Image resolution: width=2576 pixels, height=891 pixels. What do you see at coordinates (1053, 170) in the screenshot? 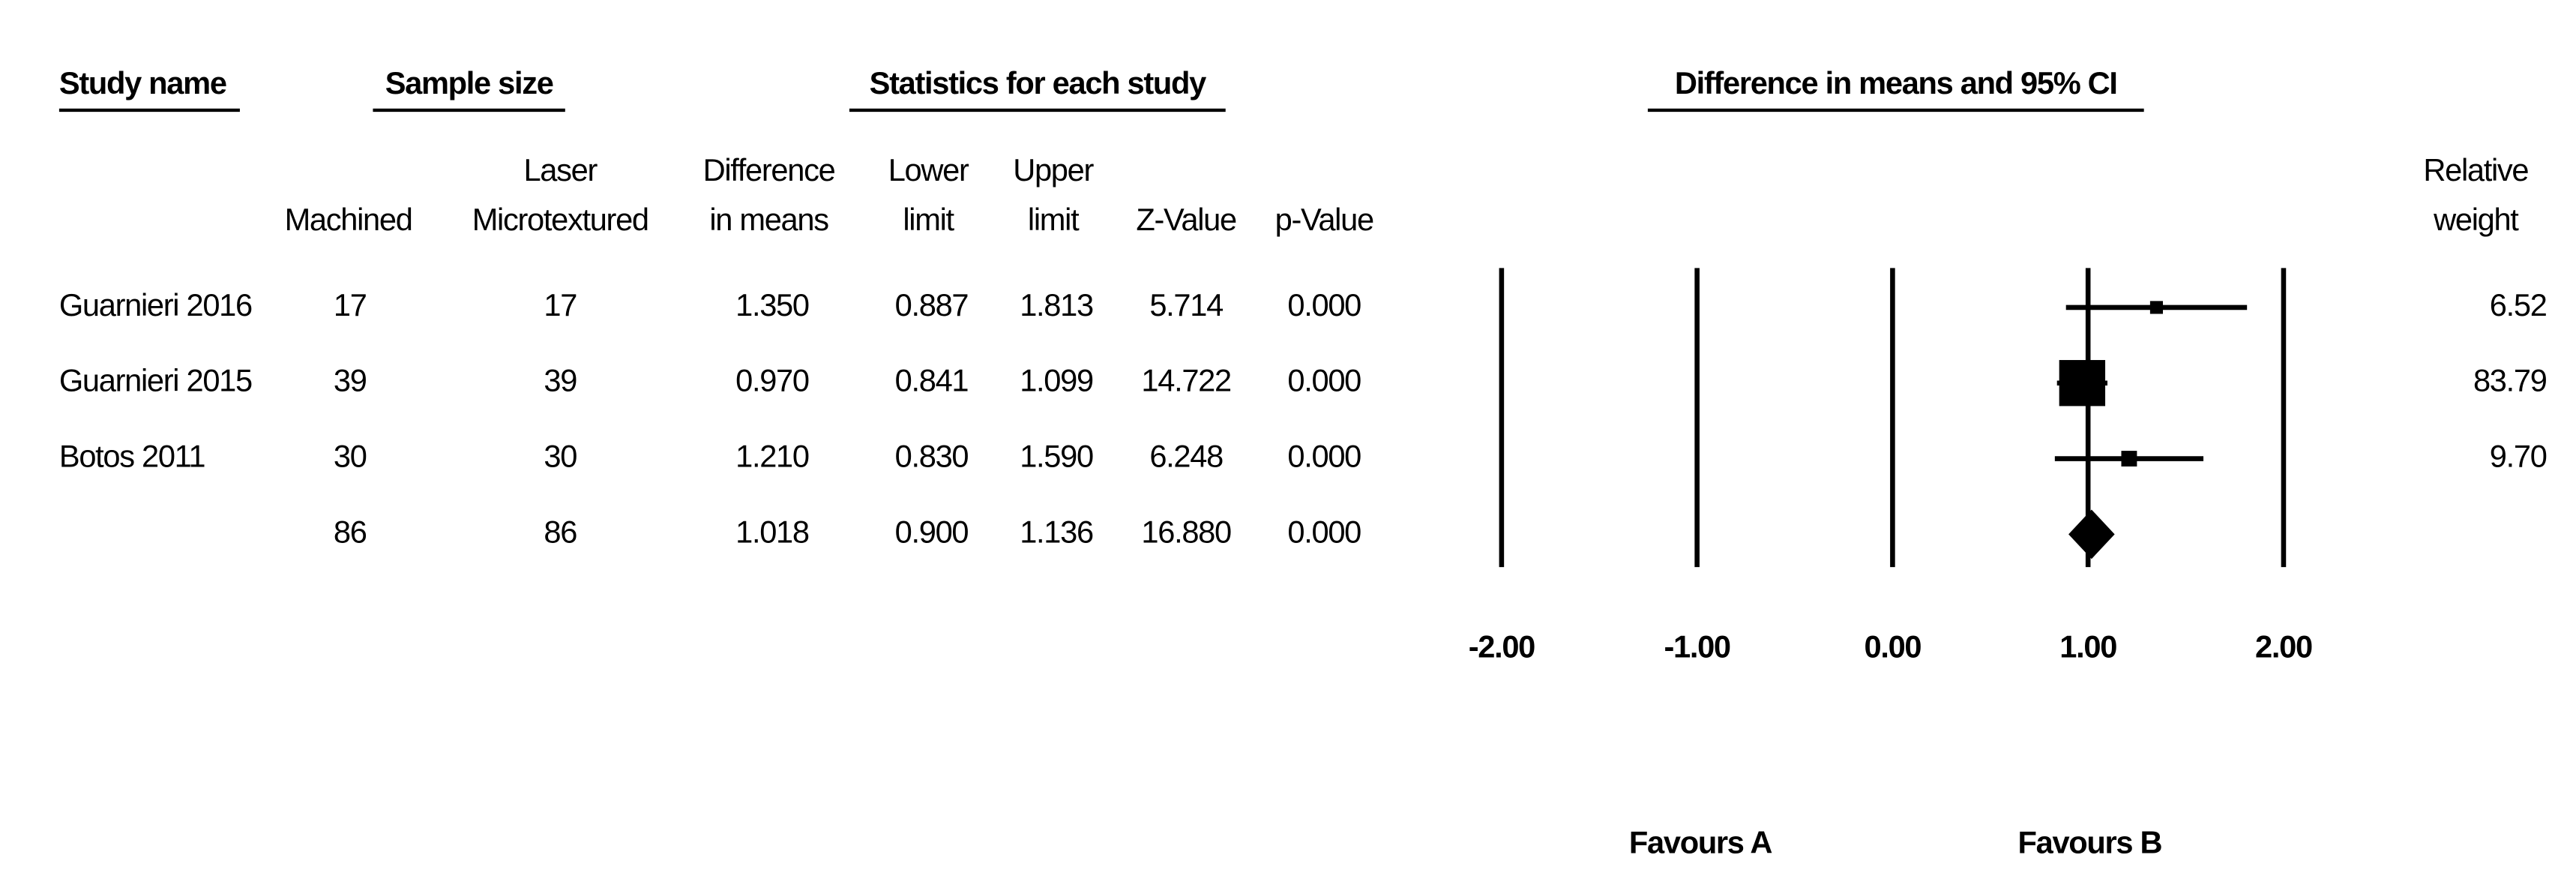
I see `column-header: Upper` at bounding box center [1053, 170].